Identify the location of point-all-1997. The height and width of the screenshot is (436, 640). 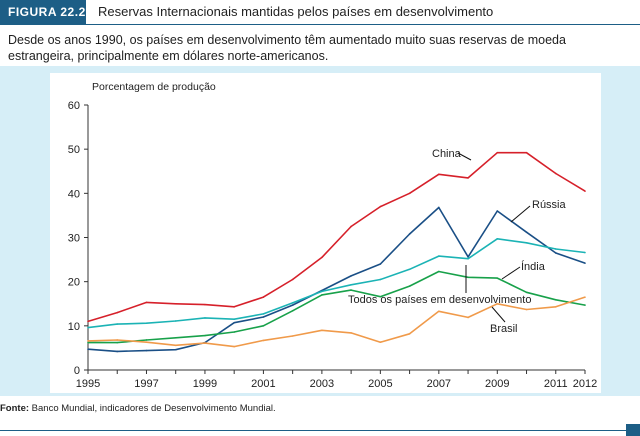
(146, 323).